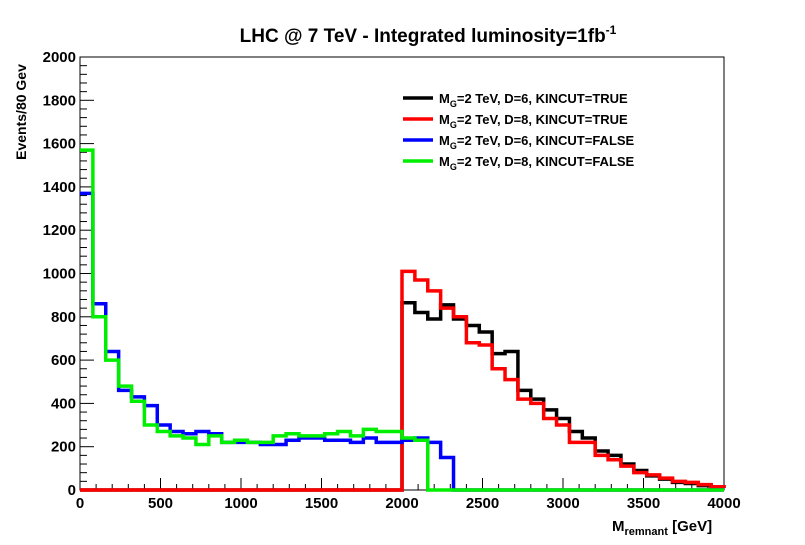 This screenshot has width=805, height=545. What do you see at coordinates (80, 503) in the screenshot?
I see `x-tick-label: 0` at bounding box center [80, 503].